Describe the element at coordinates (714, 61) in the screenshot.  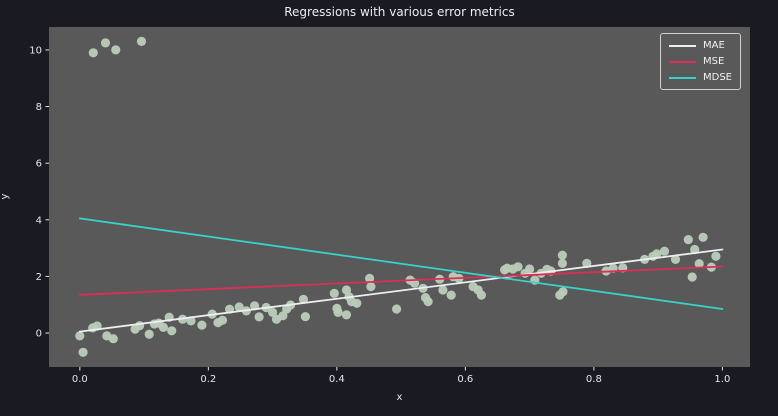
I see `legend-label: MSE` at that location.